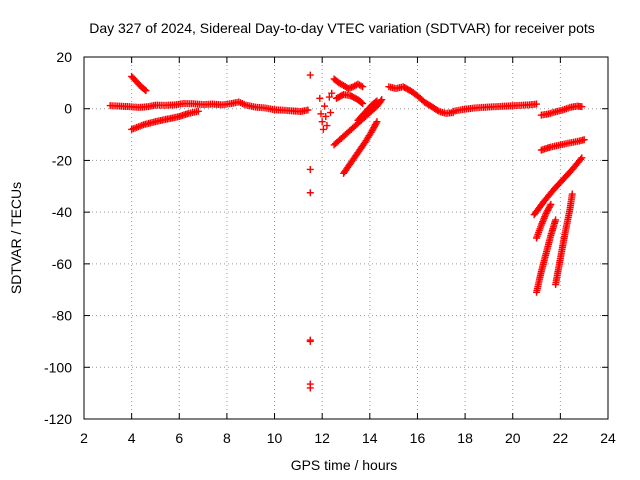  Describe the element at coordinates (62, 212) in the screenshot. I see `y-tick-label: -40` at that location.